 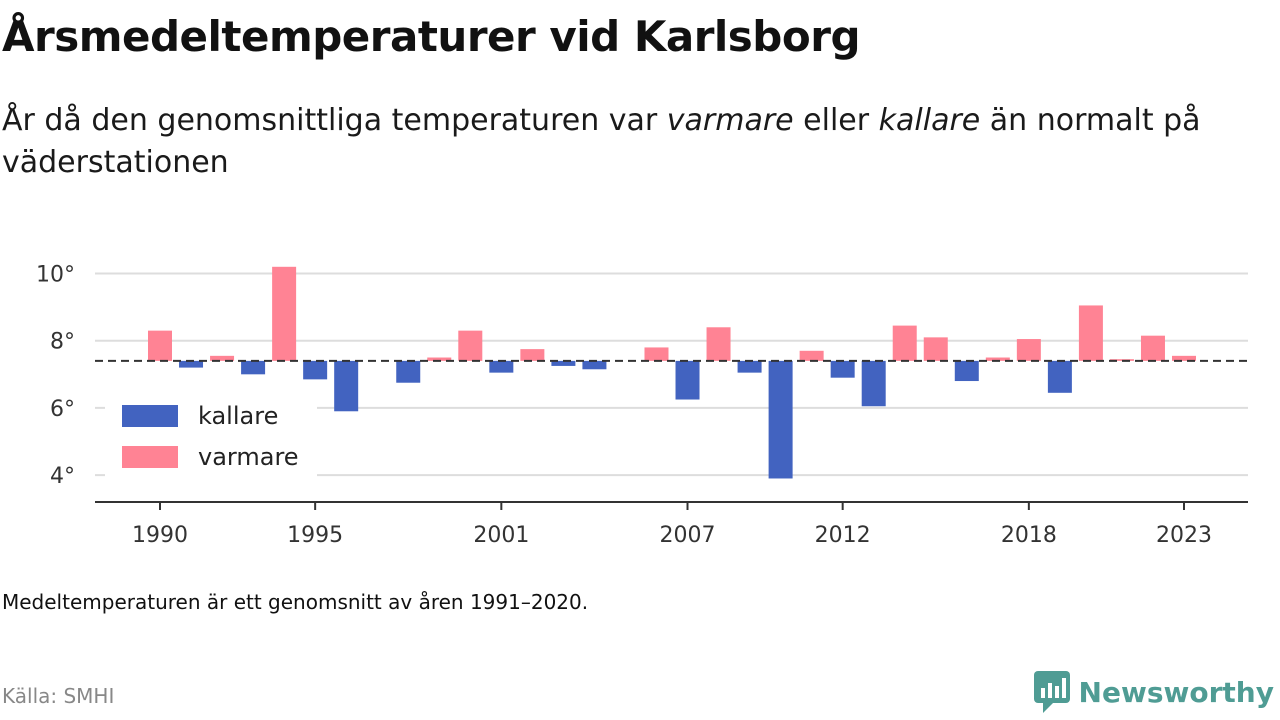 I want to click on subtitle-part2: eller, so click(x=836, y=120).